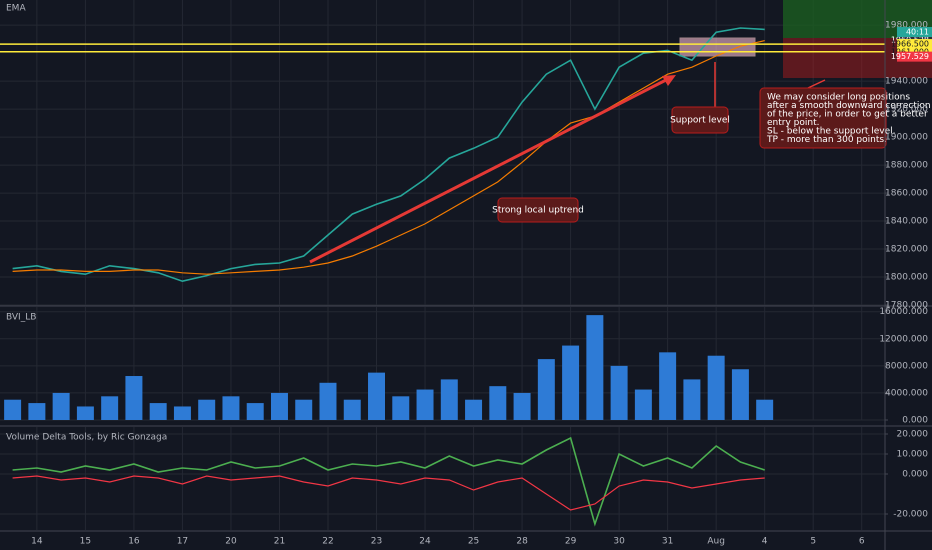 The width and height of the screenshot is (932, 550). I want to click on x-tick-label: 17, so click(182, 542).